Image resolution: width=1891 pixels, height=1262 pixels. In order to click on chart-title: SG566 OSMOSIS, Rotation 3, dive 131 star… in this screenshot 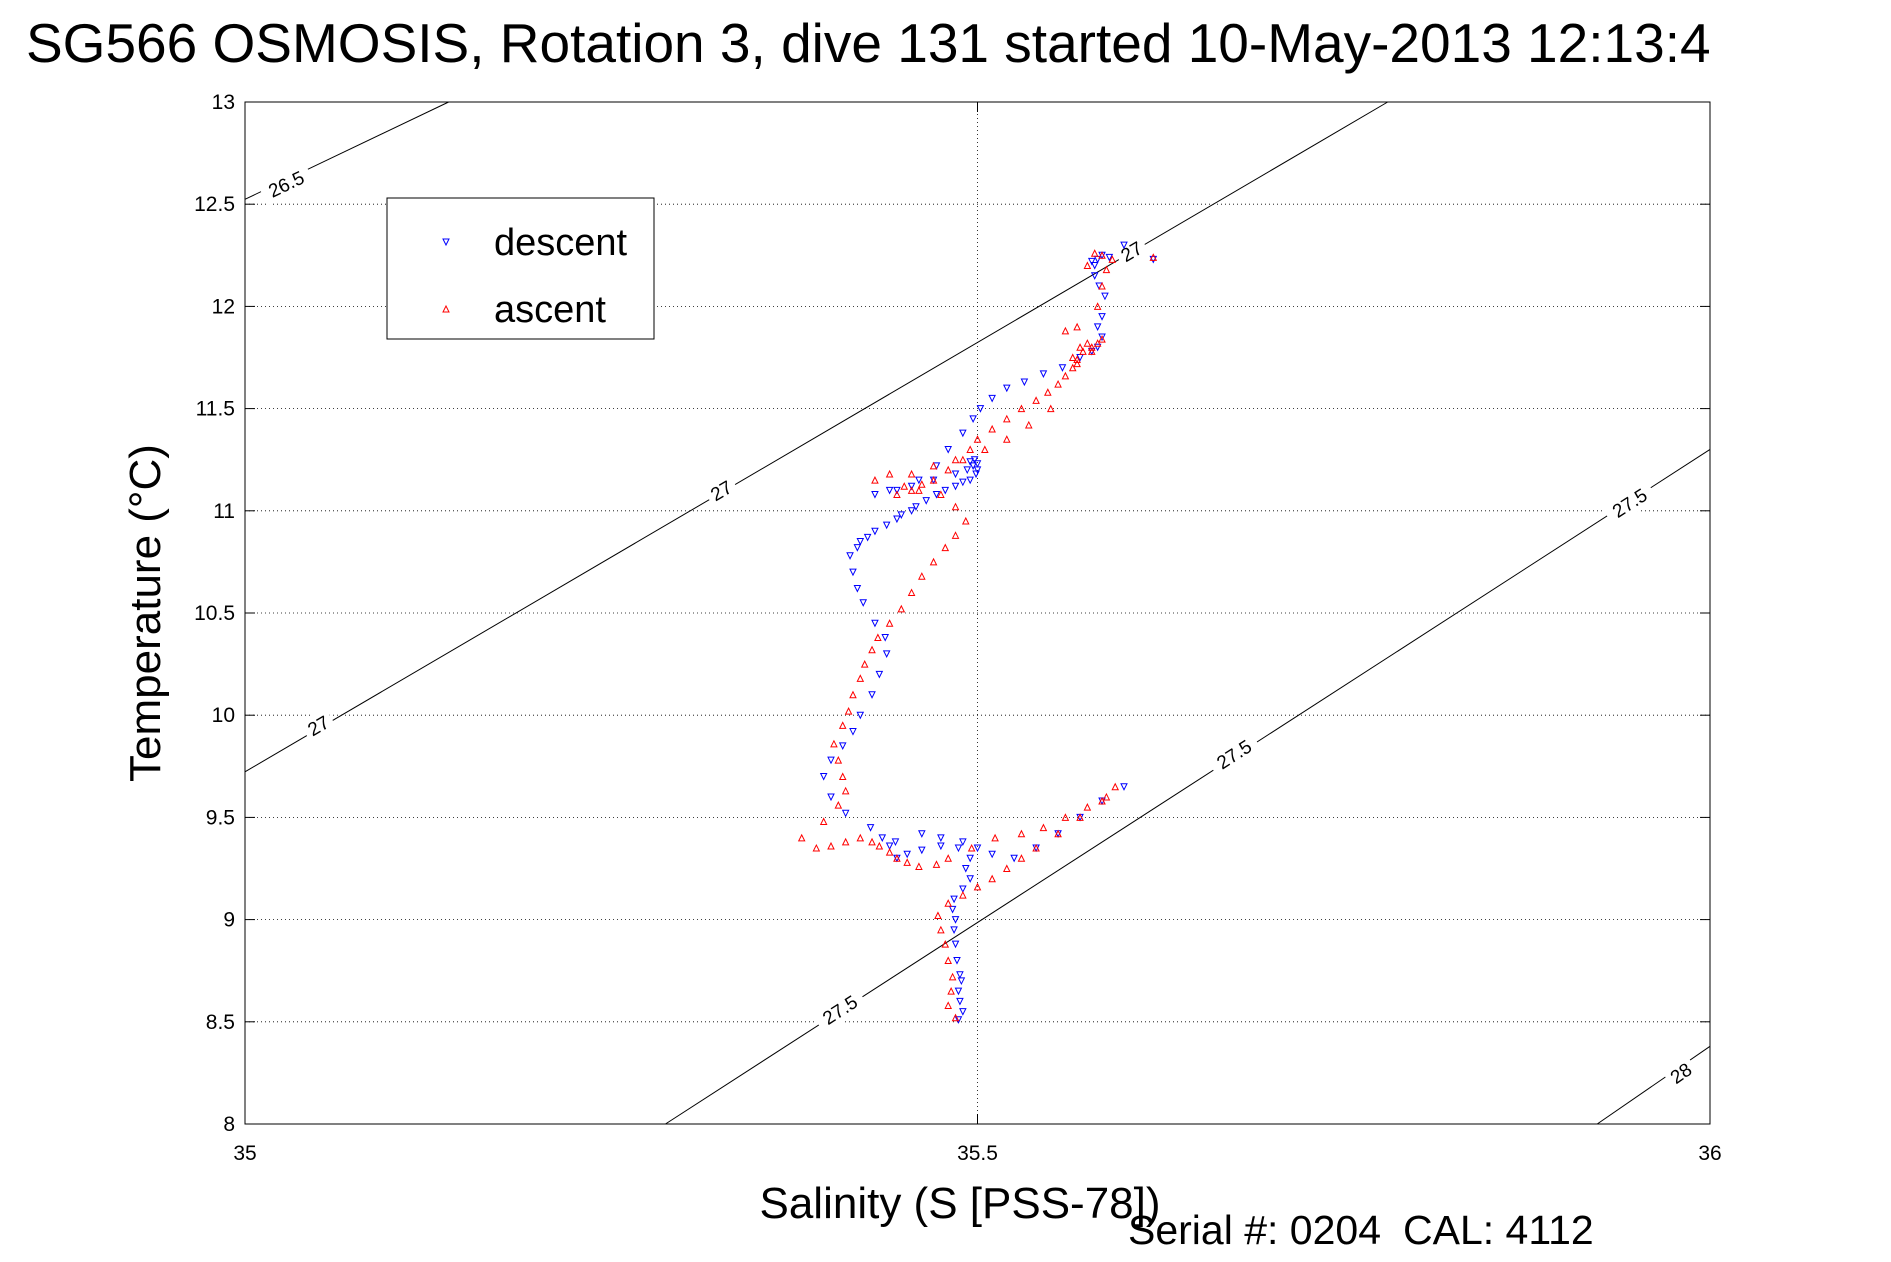, I will do `click(868, 43)`.